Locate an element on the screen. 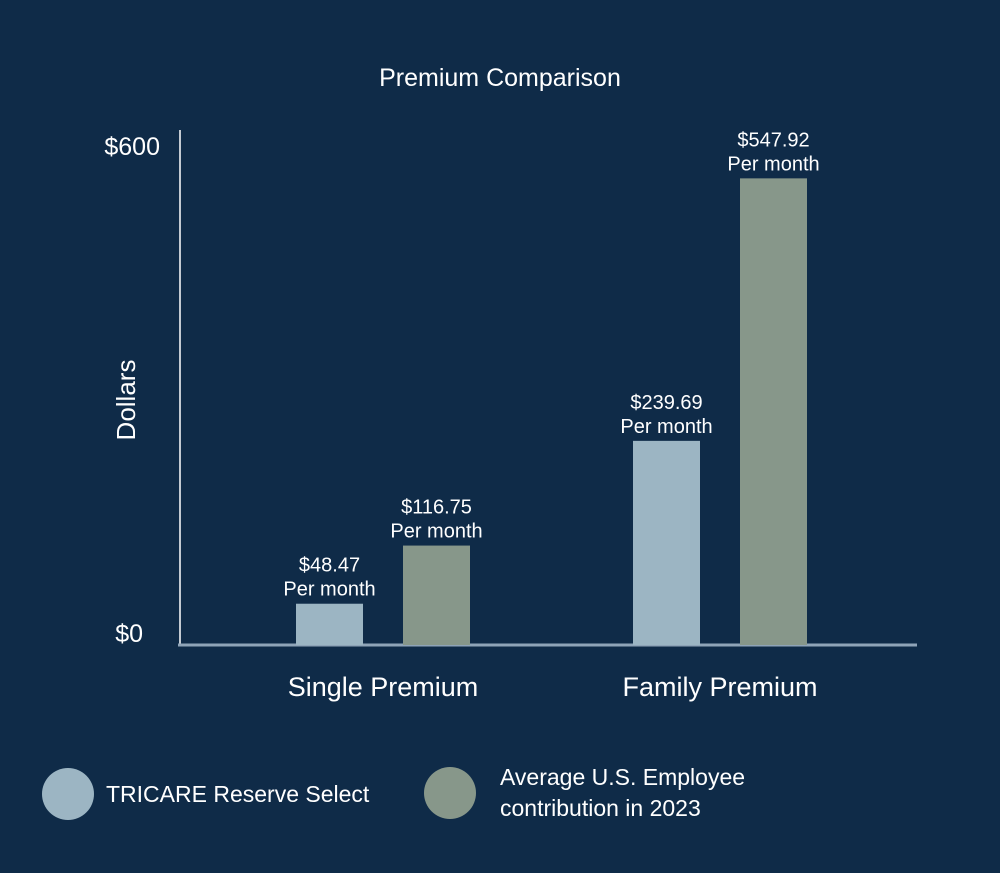  data-label: $48.47 Per month is located at coordinates (329, 578).